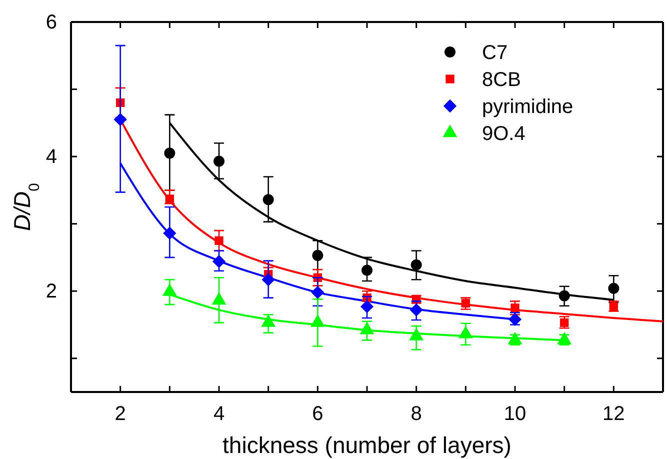 The width and height of the screenshot is (667, 459). What do you see at coordinates (219, 414) in the screenshot?
I see `x-tick-label: 4` at bounding box center [219, 414].